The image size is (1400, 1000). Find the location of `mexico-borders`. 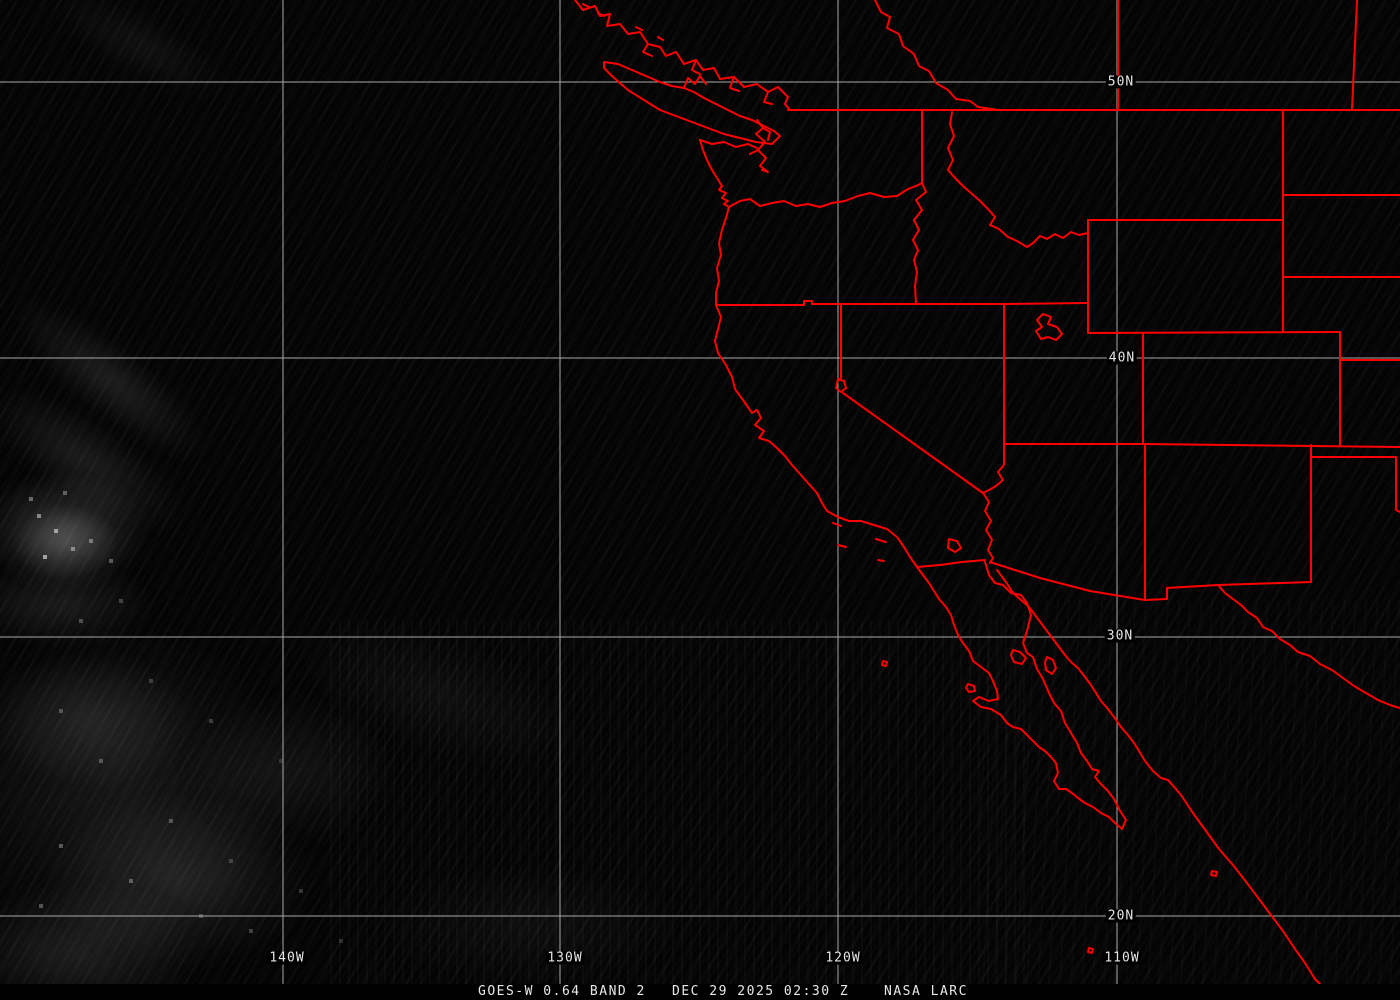

mexico-borders is located at coordinates (1158, 772).